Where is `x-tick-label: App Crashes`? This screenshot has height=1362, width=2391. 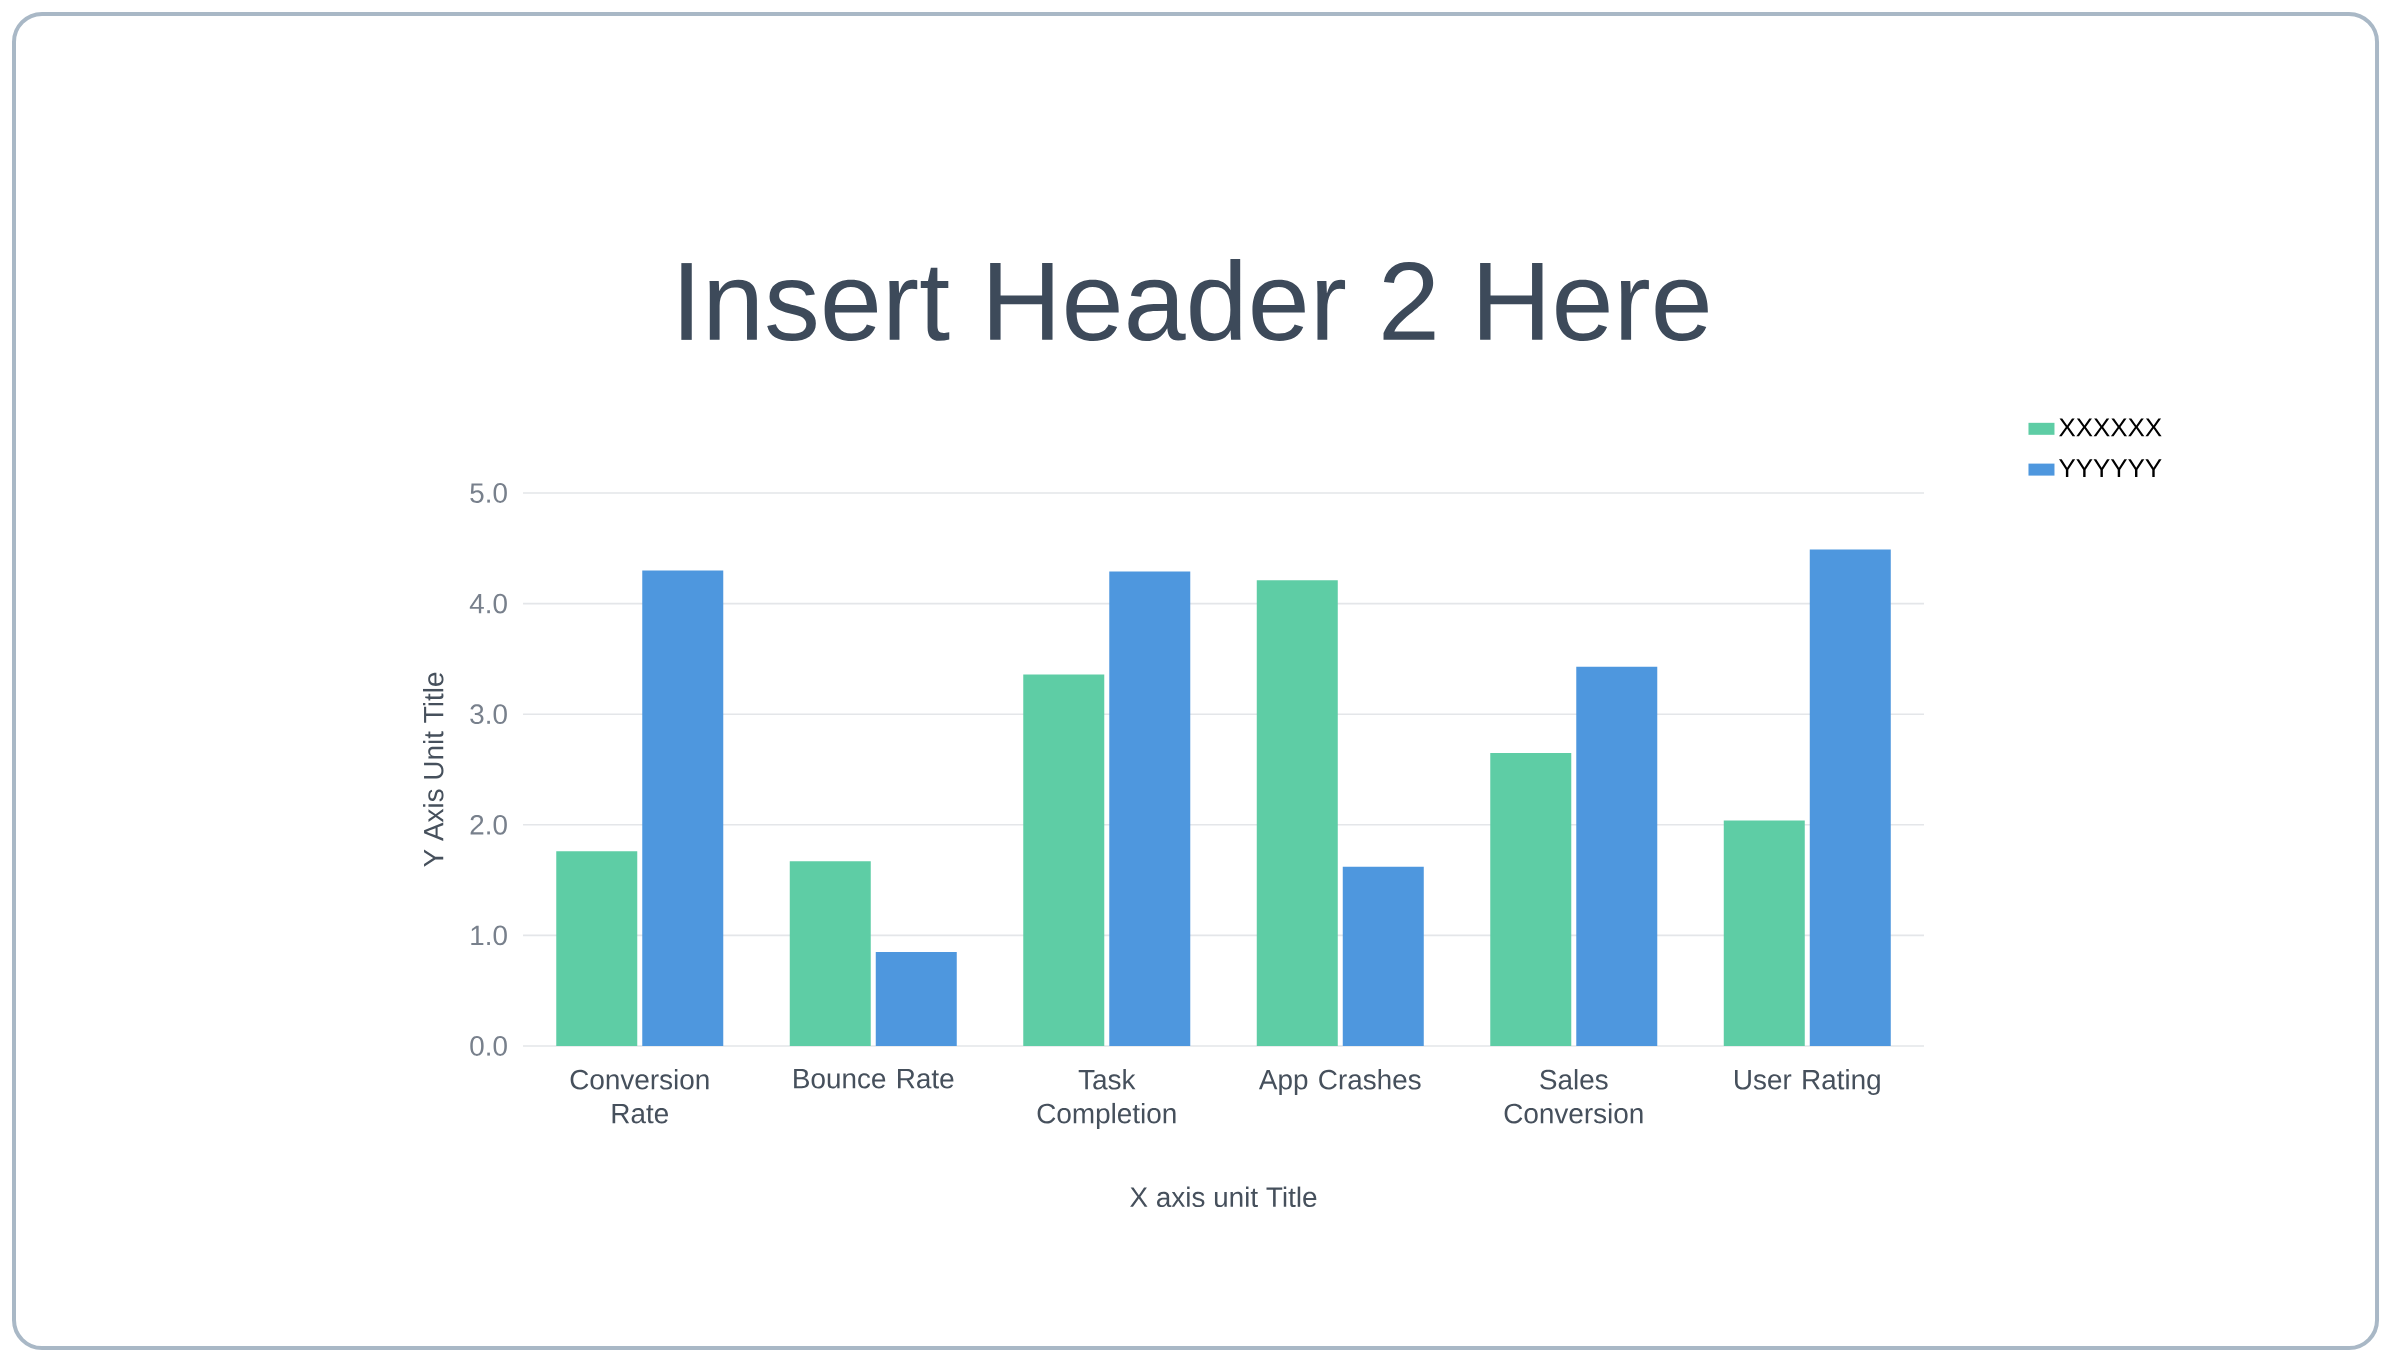
x-tick-label: App Crashes is located at coordinates (1339, 1082).